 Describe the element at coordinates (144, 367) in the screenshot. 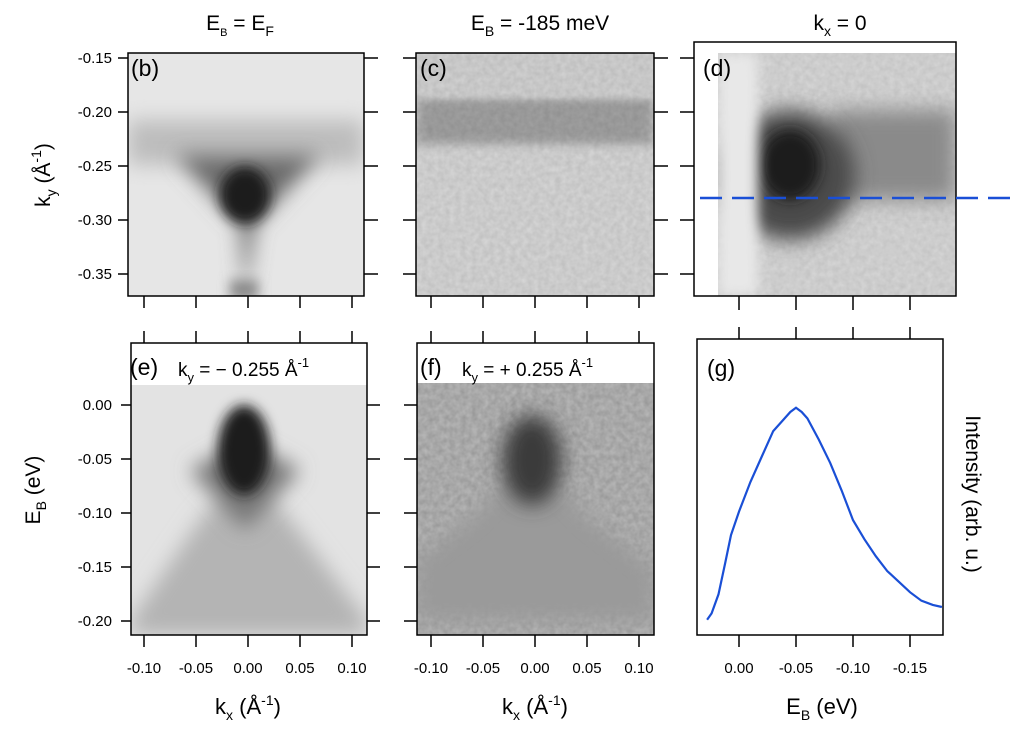

I see `panel-e-label: (e)` at that location.